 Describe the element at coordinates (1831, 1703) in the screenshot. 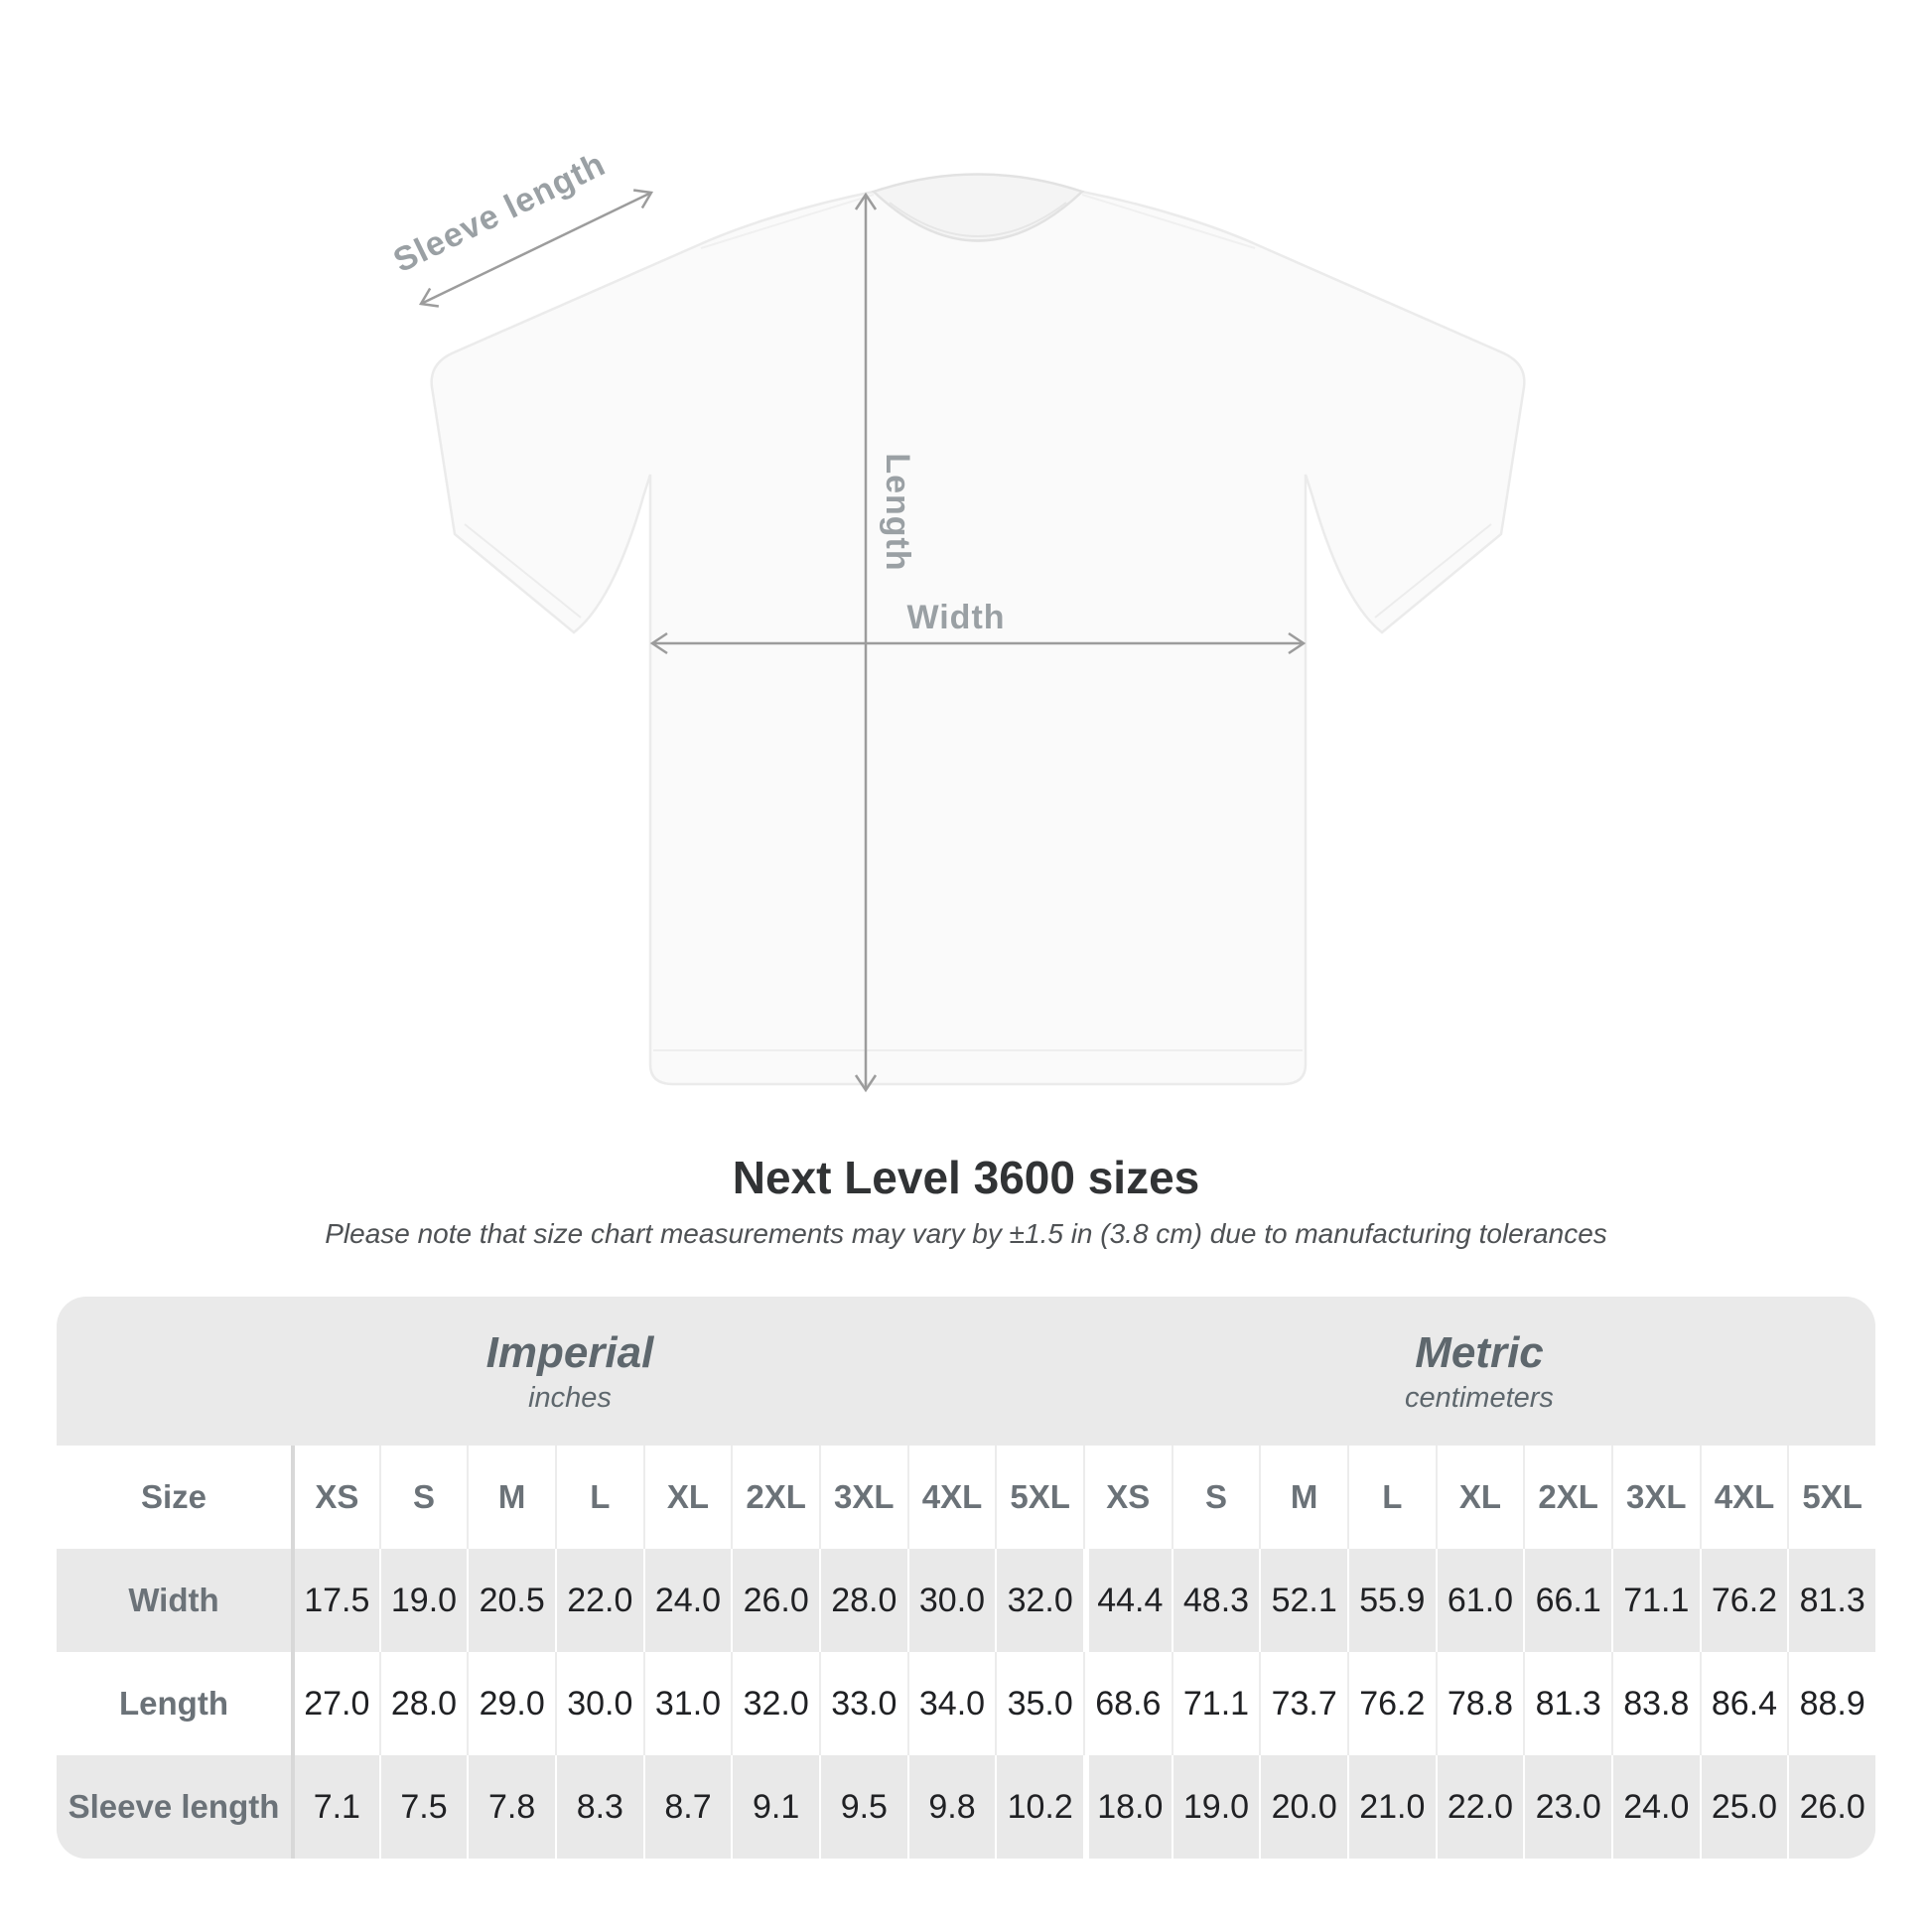

I see `value-cell: 88.9` at that location.